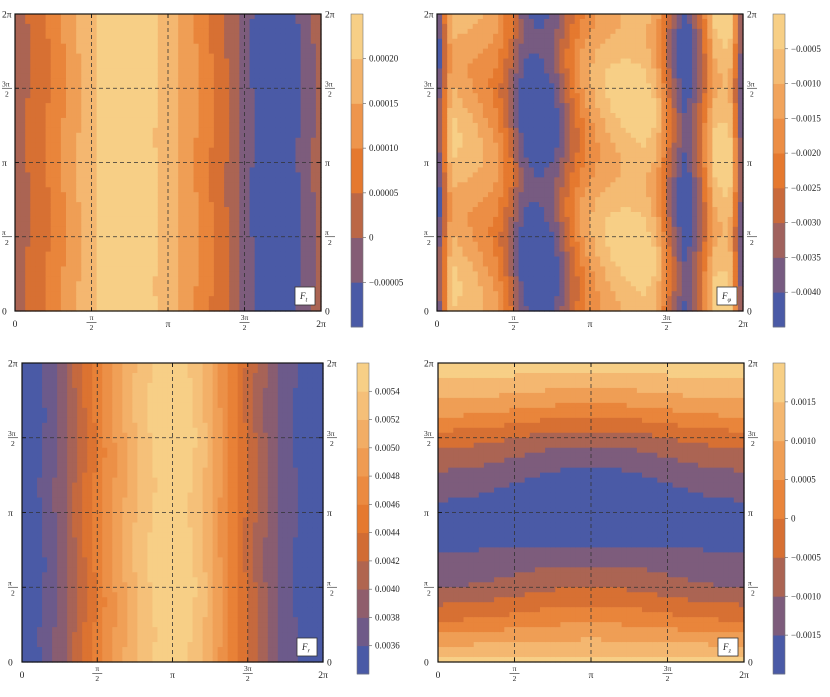 This screenshot has height=697, width=830. Describe the element at coordinates (357, 126) in the screenshot. I see `colorbar-band` at that location.